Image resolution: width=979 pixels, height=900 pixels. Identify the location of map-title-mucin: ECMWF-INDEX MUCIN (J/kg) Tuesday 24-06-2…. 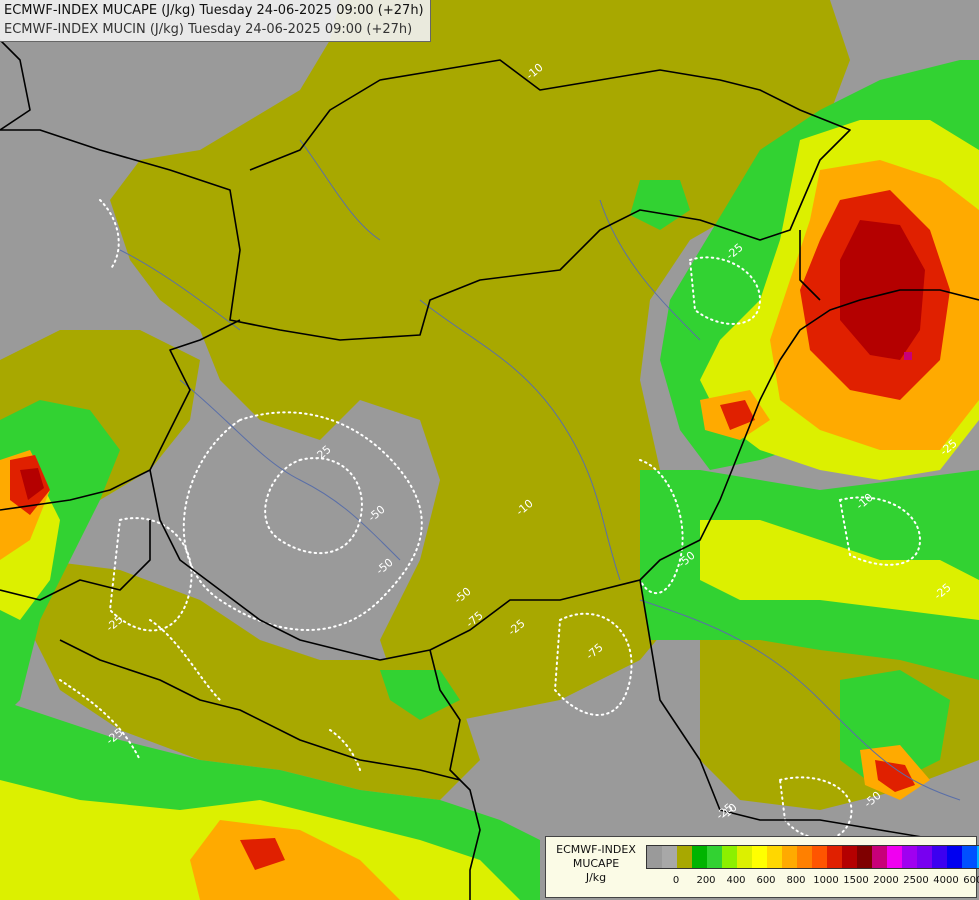
(208, 29).